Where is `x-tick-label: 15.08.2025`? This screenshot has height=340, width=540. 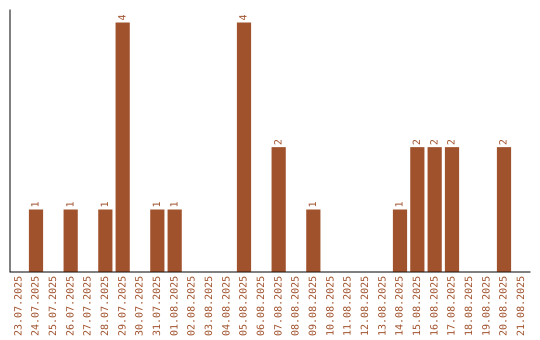 x-tick-label: 15.08.2025 is located at coordinates (417, 306).